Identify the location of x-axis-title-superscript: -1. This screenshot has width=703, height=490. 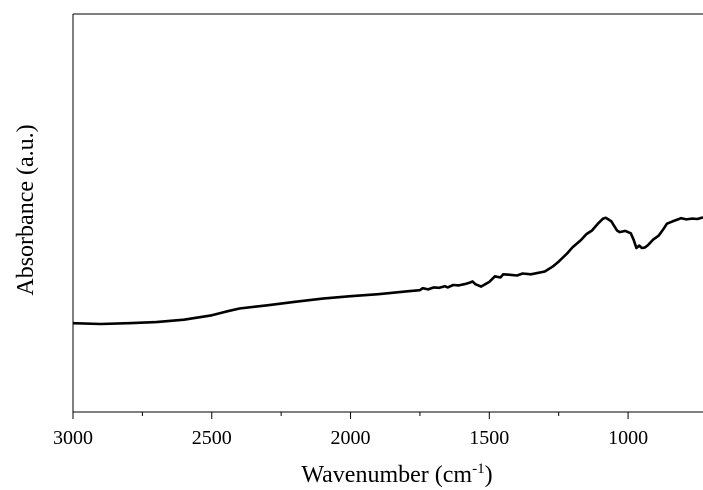
(478, 469).